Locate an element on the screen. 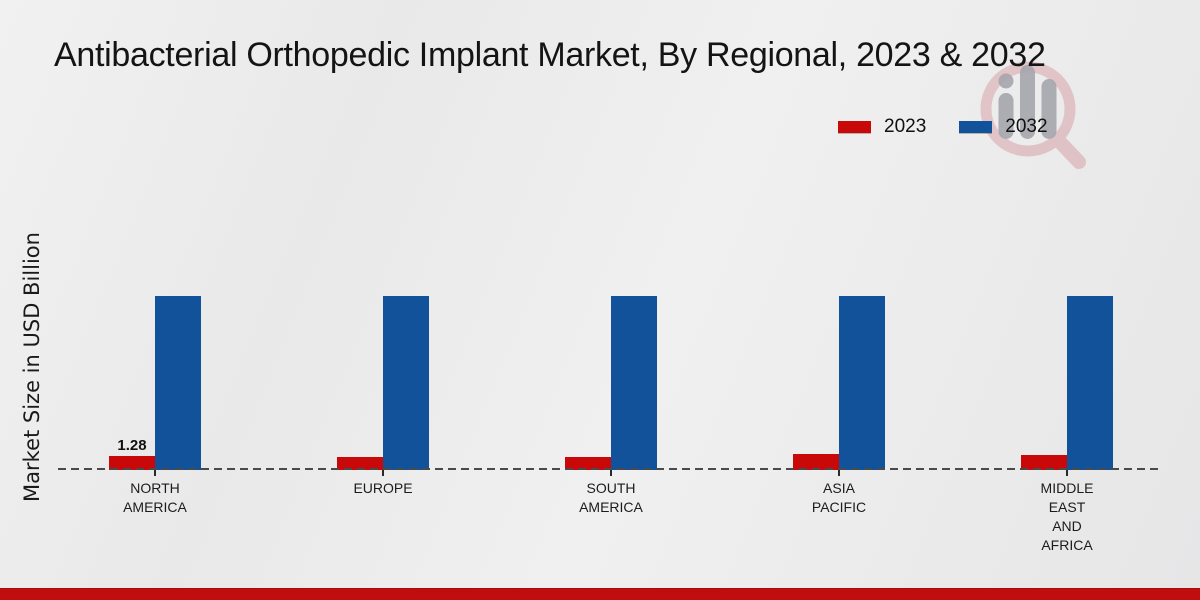 Image resolution: width=1200 pixels, height=600 pixels. legend-swatch-2032 is located at coordinates (976, 127).